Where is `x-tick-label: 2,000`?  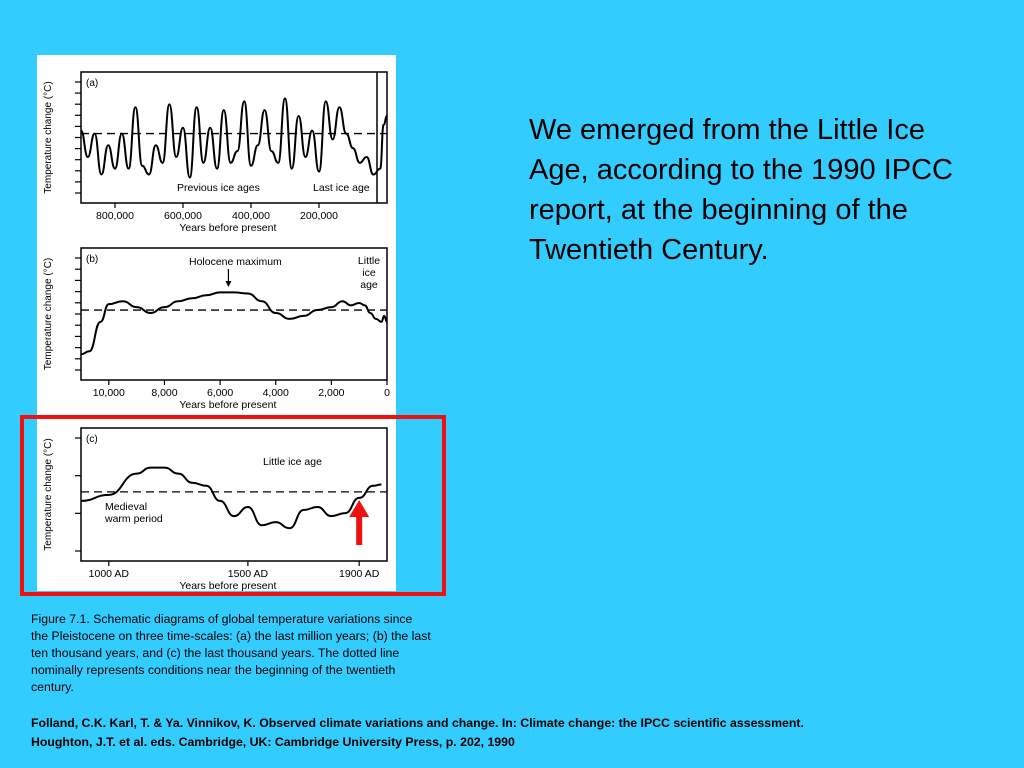 x-tick-label: 2,000 is located at coordinates (331, 393).